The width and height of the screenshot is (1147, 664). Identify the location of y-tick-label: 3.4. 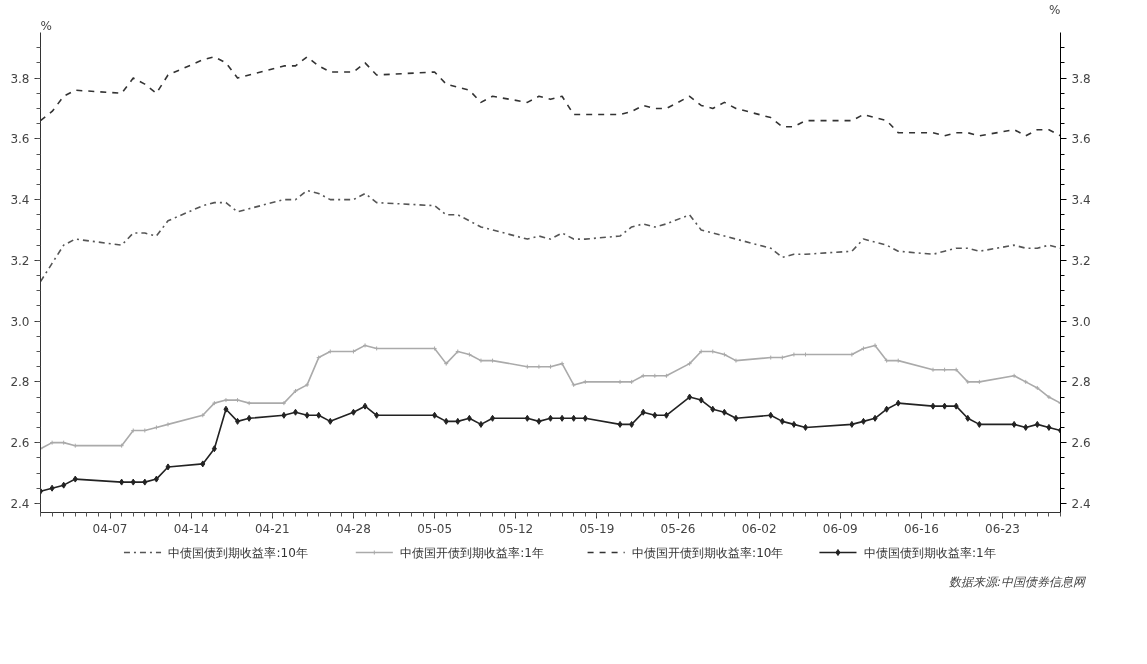
(20, 200).